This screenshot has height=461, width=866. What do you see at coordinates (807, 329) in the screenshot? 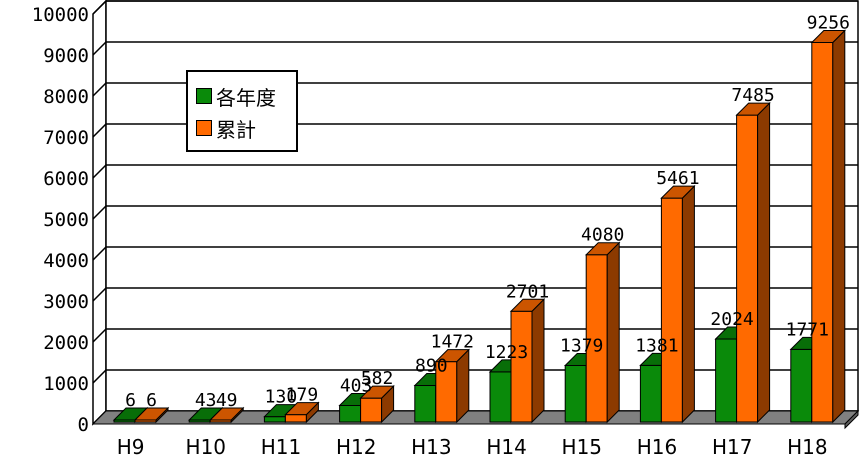
I see `data-label: 1771` at bounding box center [807, 329].